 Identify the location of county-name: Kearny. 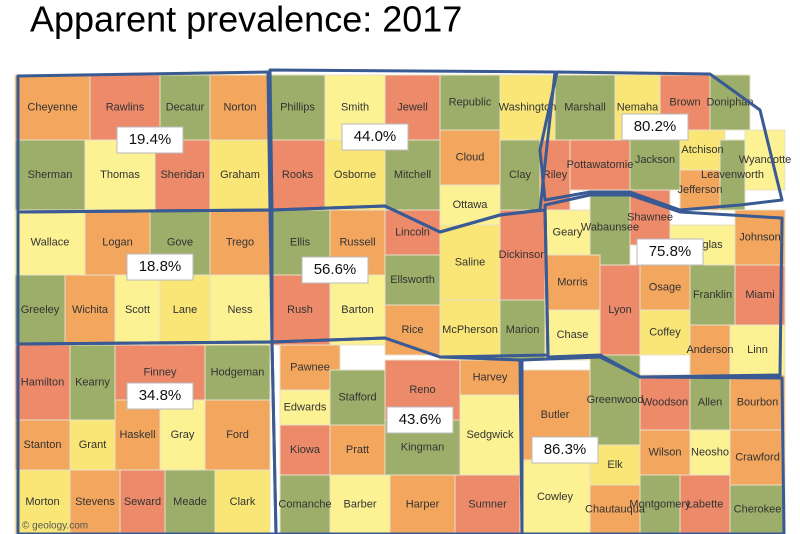
(92, 382).